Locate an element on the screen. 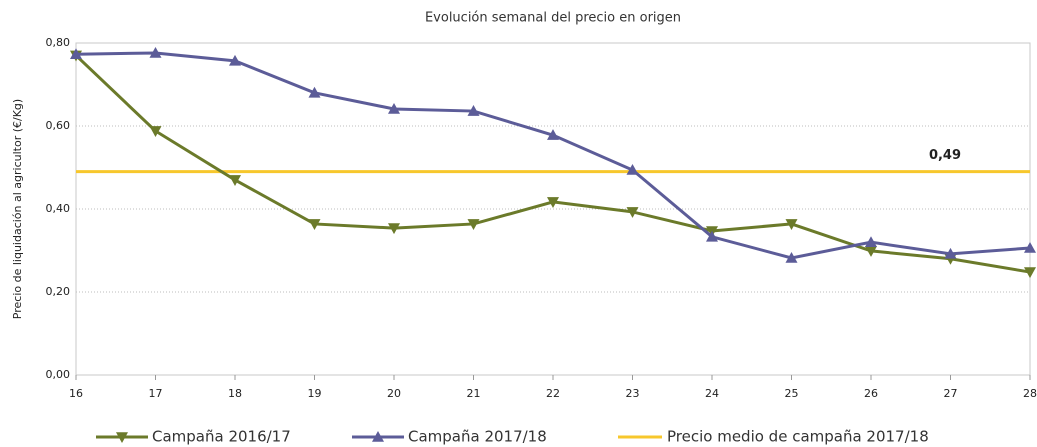 The width and height of the screenshot is (1037, 447). x-tick-label: 21 is located at coordinates (474, 393).